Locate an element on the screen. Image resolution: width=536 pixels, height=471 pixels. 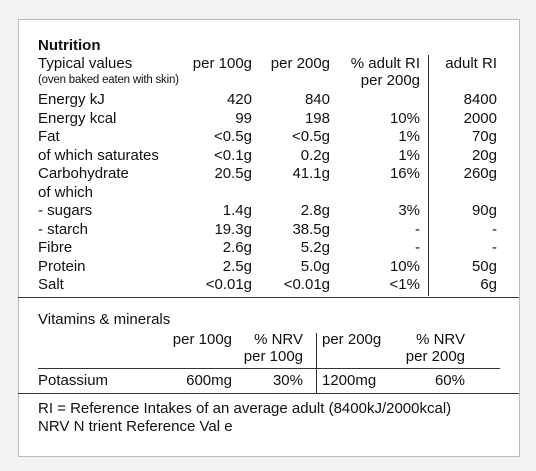
row-label: of which is located at coordinates (66, 192).